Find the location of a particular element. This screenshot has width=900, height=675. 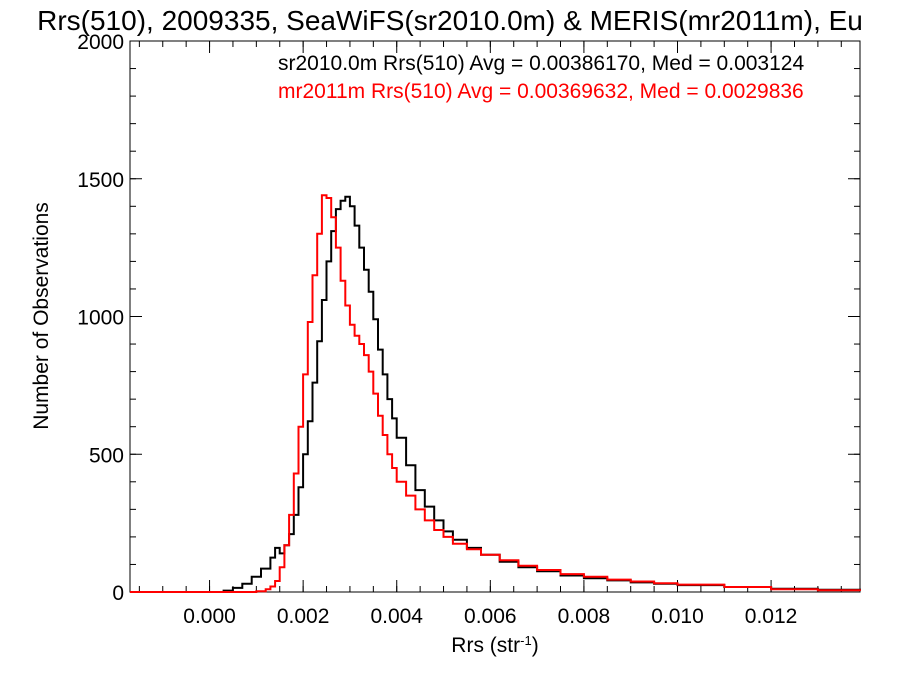

y-tick-label: 1000 is located at coordinates (100, 318).